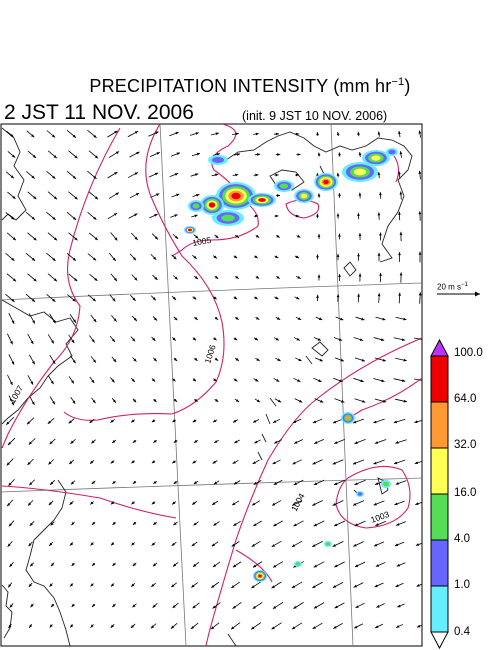 The width and height of the screenshot is (500, 650). I want to click on reference-vector, so click(458, 294).